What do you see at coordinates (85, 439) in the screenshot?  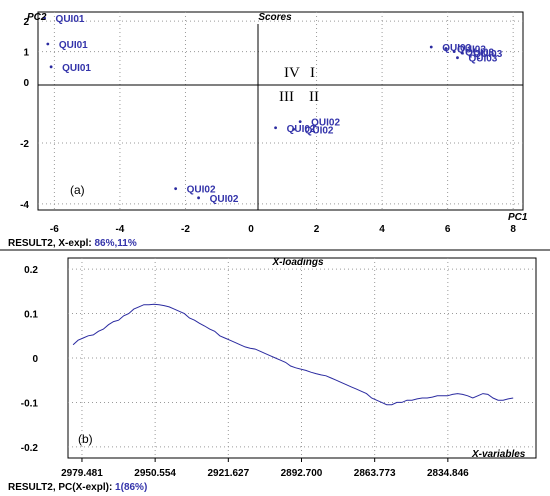 I see `panel-label-b: (b)` at bounding box center [85, 439].